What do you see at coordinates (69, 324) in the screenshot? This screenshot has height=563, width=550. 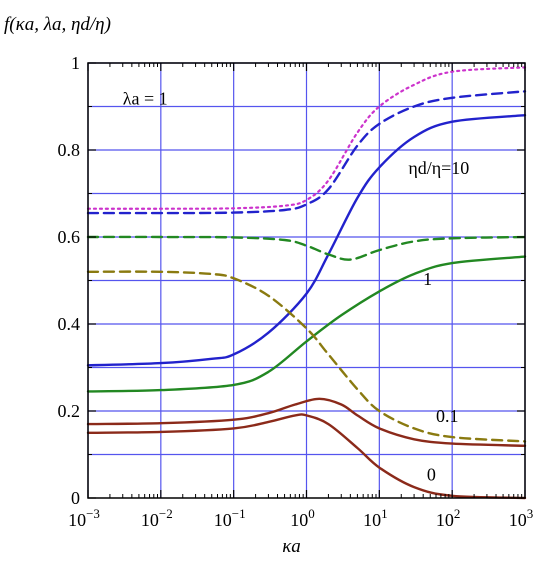 I see `y-tick-label: 0.4` at bounding box center [69, 324].